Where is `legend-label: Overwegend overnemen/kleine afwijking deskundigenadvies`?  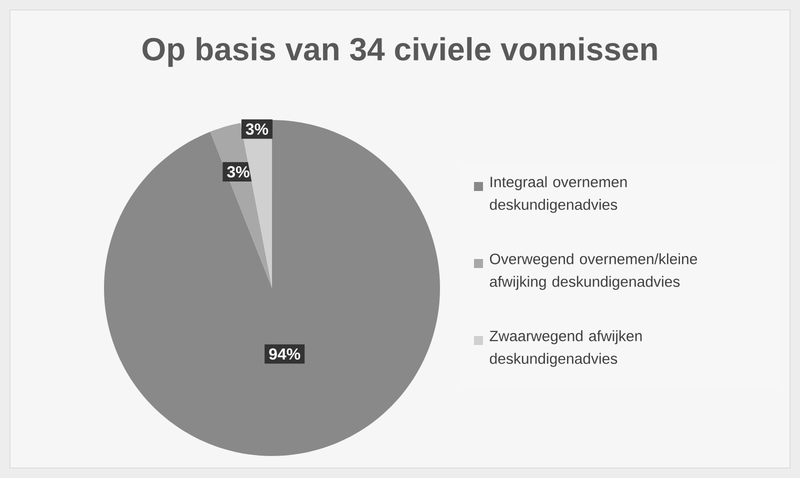
legend-label: Overwegend overnemen/kleine afwijking deskundigenadvies is located at coordinates (594, 271).